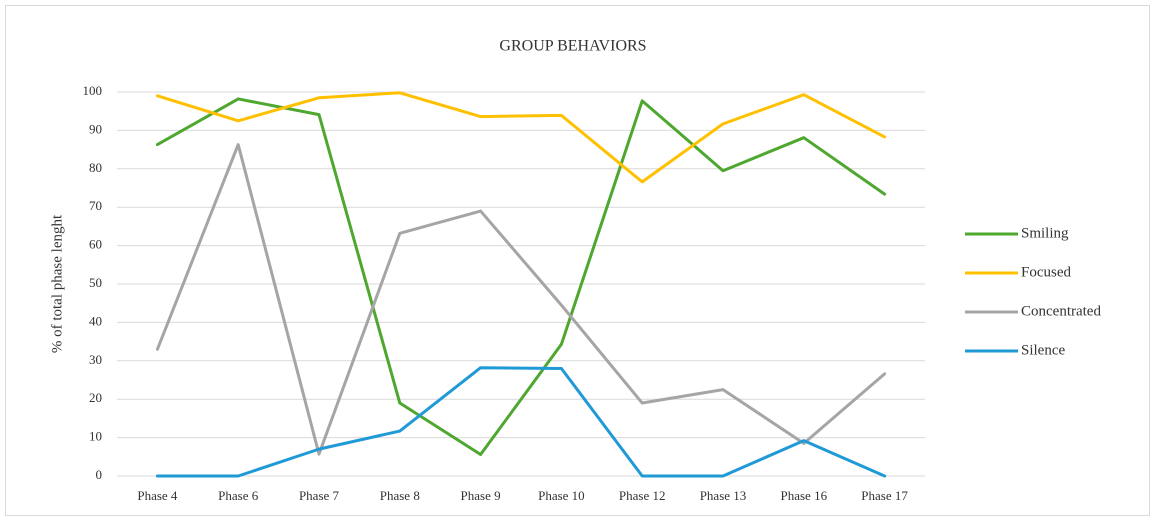  Describe the element at coordinates (1046, 272) in the screenshot. I see `legend-label: Focused` at that location.